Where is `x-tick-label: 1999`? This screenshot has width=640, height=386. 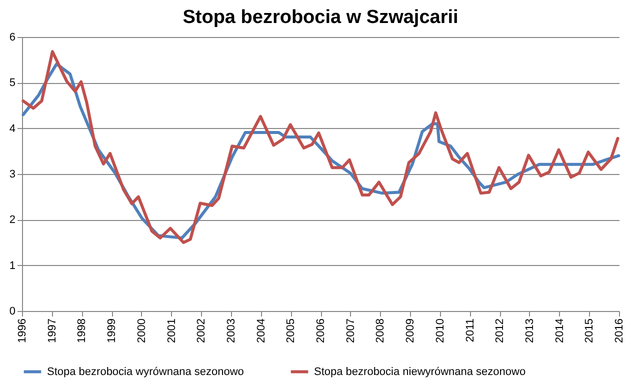
x-tick-label: 1999 is located at coordinates (112, 330).